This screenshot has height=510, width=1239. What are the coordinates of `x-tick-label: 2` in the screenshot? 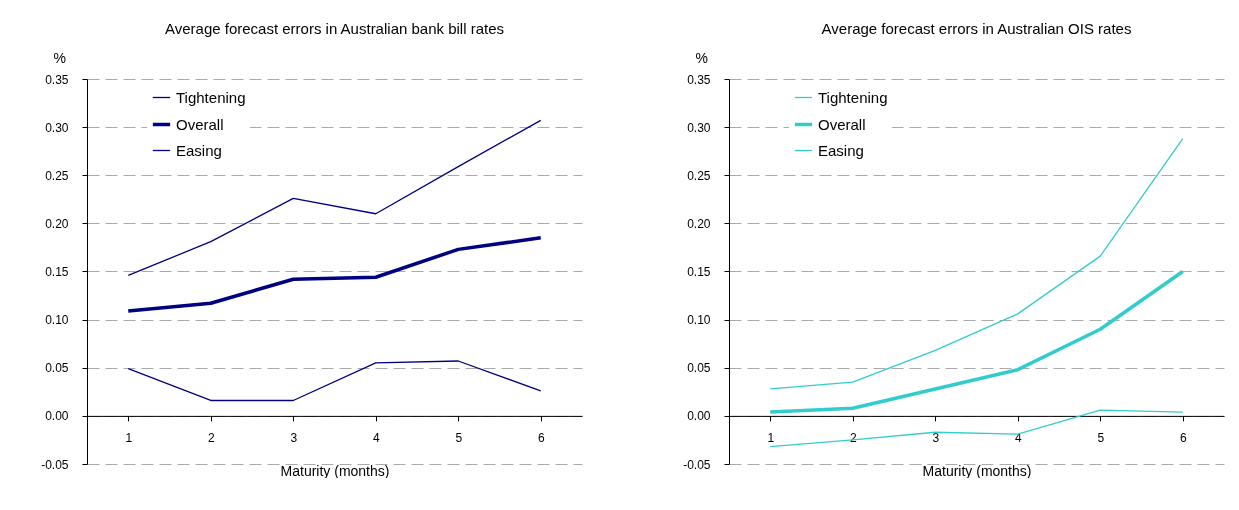 It's located at (211, 438).